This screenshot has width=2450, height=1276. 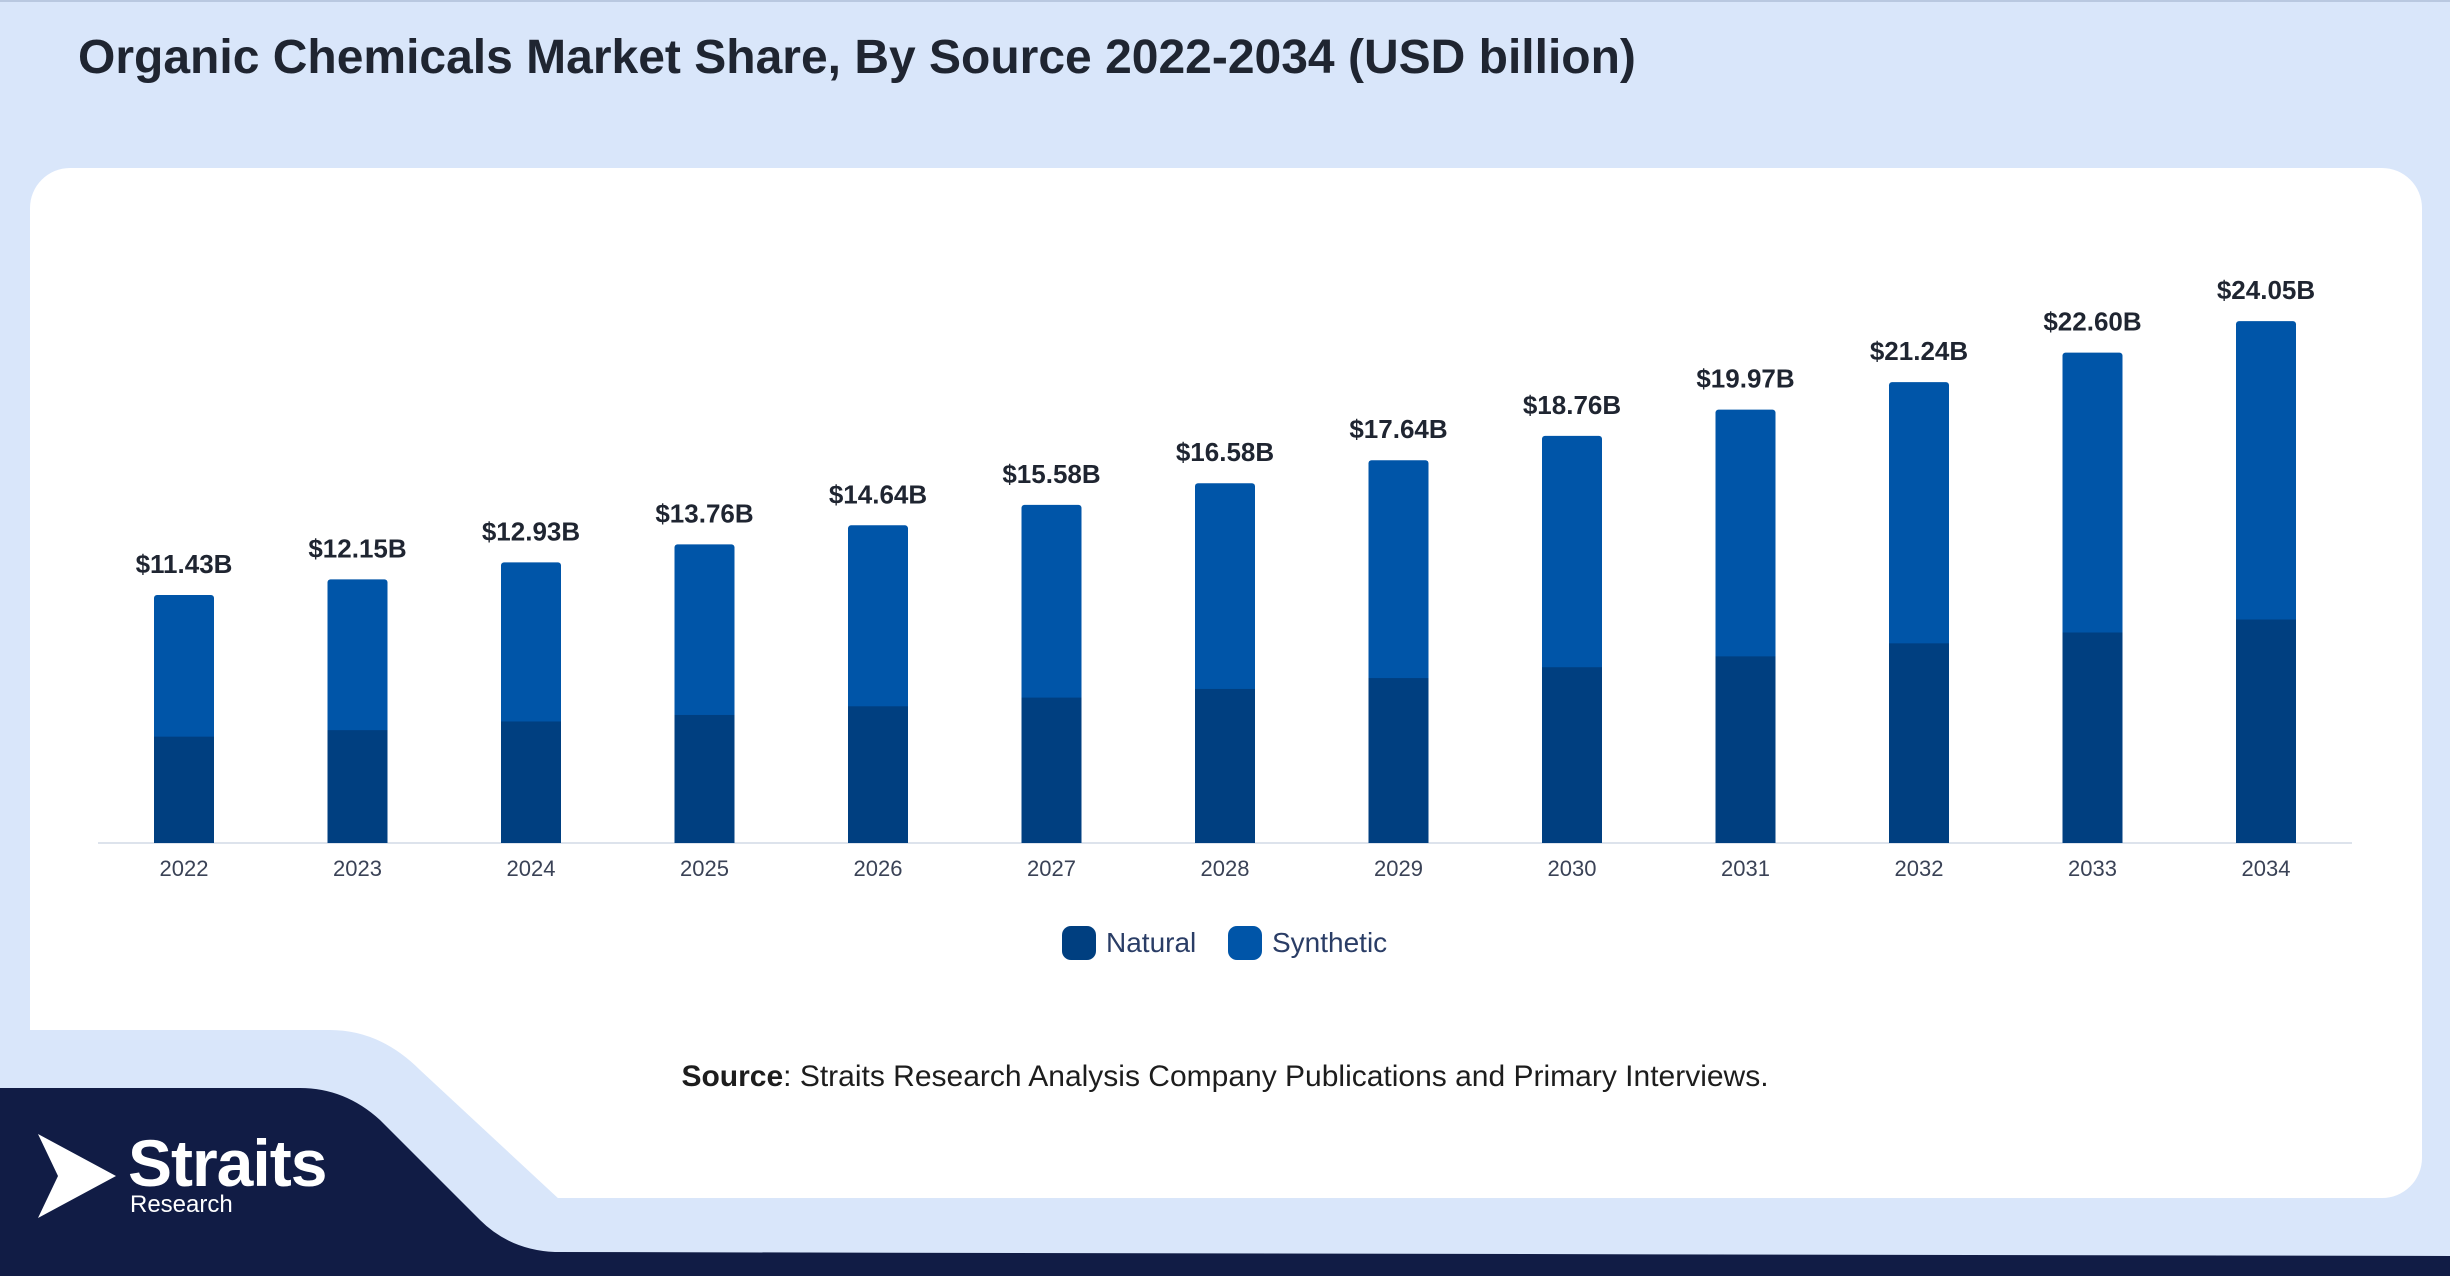 What do you see at coordinates (181, 1204) in the screenshot?
I see `brand-subtitle: Research` at bounding box center [181, 1204].